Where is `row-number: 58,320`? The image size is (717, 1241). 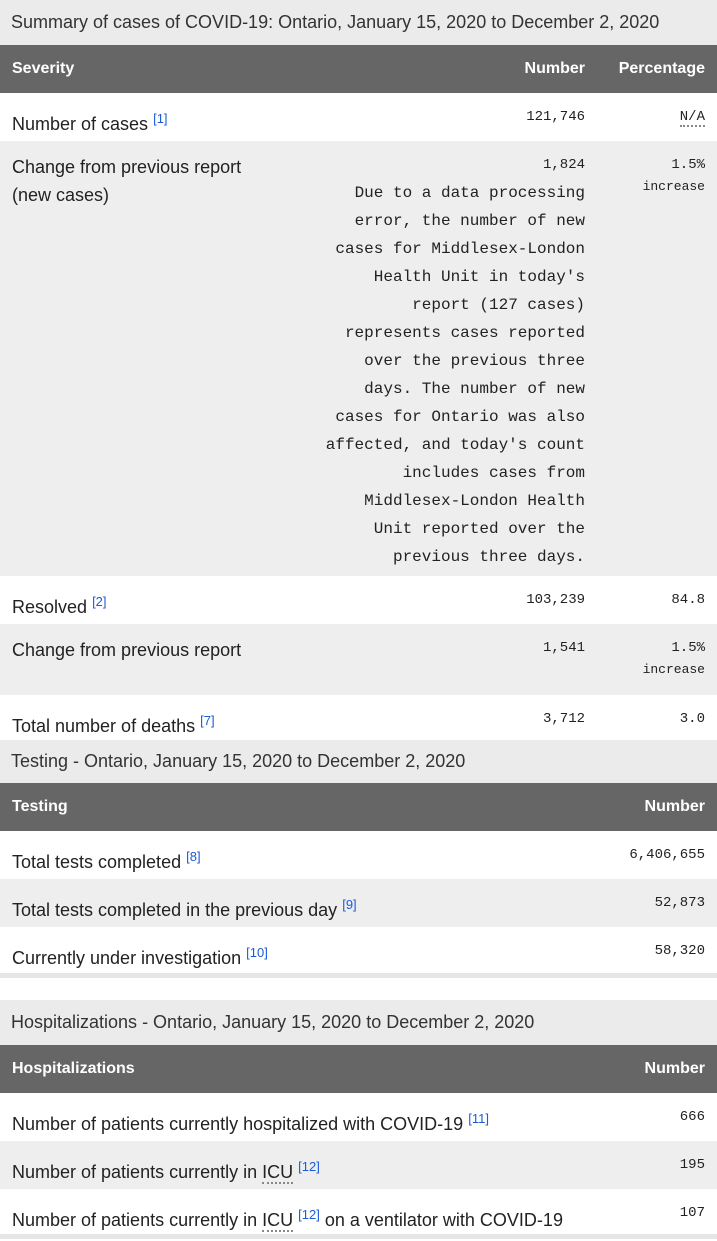
row-number: 58,320 is located at coordinates (679, 951).